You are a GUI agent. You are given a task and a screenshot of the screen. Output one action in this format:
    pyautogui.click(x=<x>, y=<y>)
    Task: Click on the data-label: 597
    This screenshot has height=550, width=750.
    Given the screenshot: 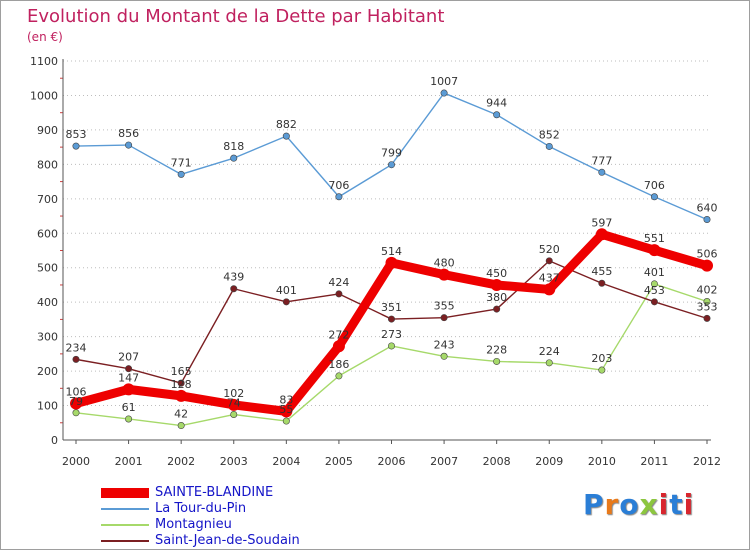 What is the action you would take?
    pyautogui.click(x=601, y=222)
    